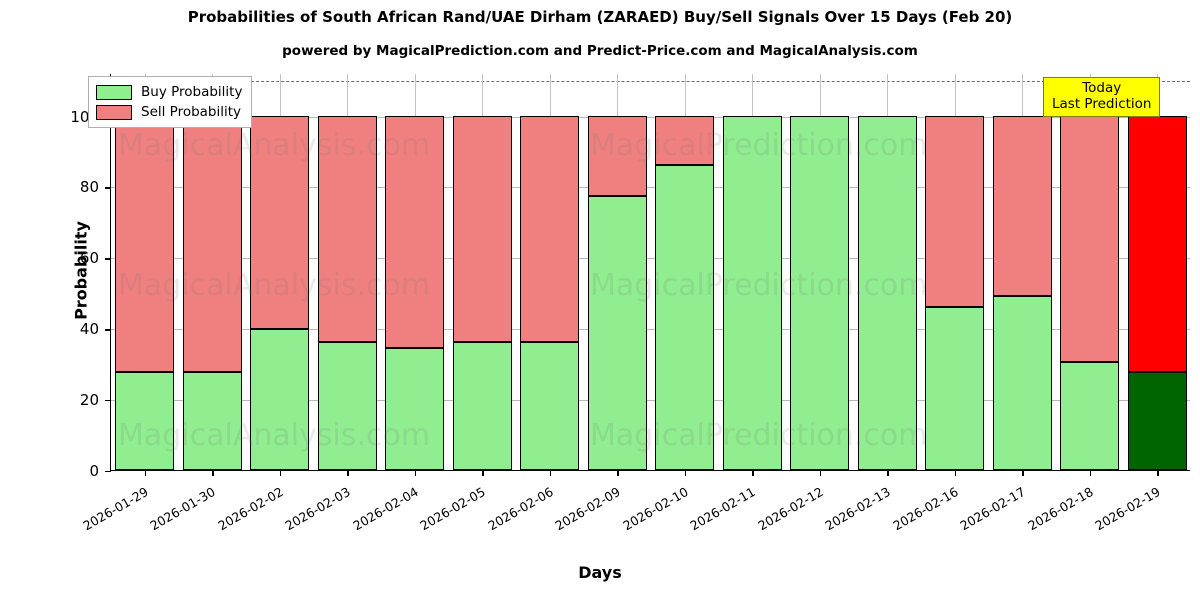  I want to click on x-axis-label: Days, so click(600, 572).